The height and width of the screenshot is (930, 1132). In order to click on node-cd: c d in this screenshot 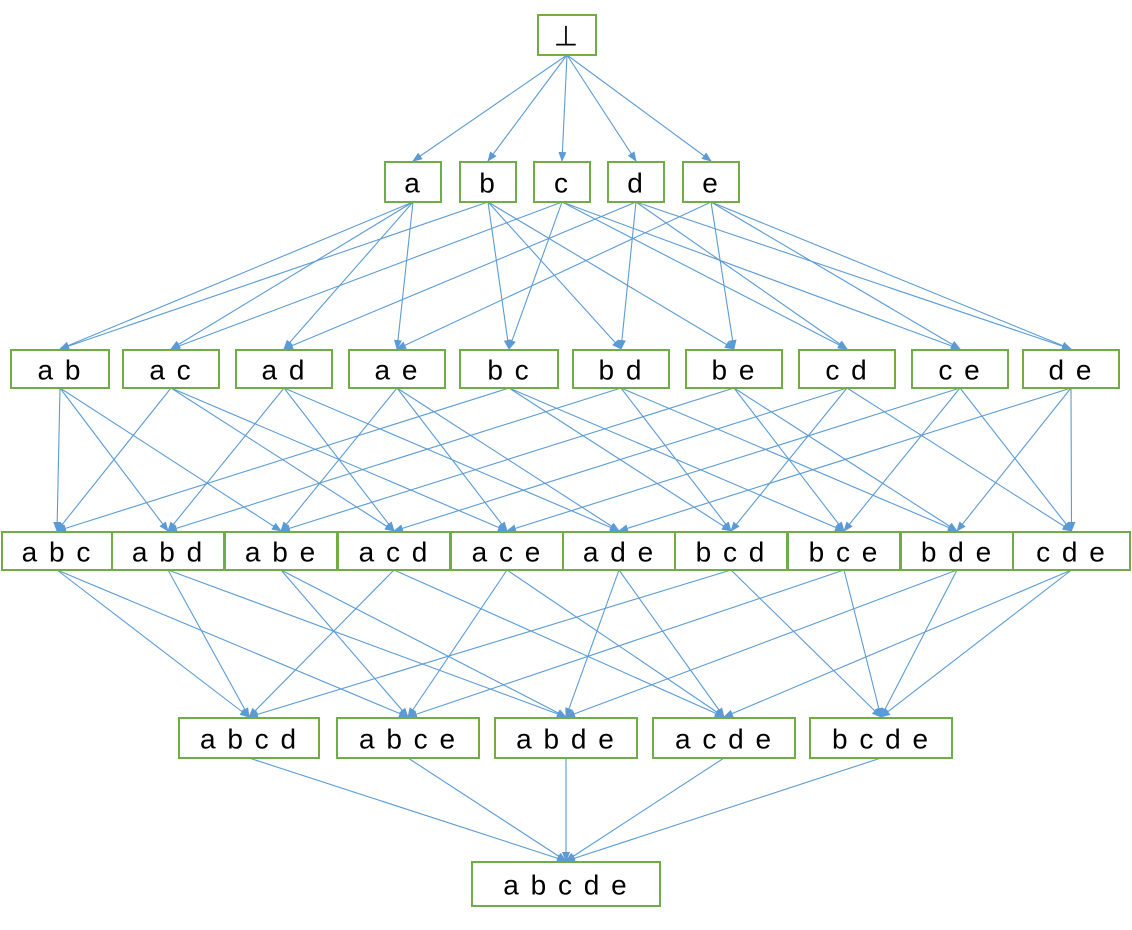, I will do `click(847, 369)`.